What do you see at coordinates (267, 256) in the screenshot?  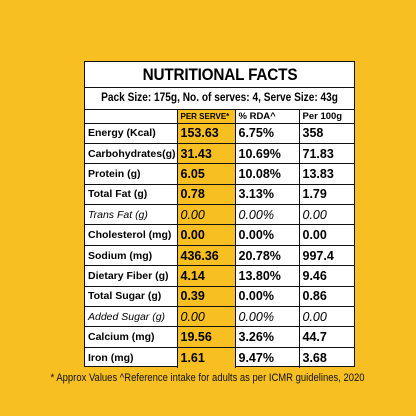 I see `rda-value: 20.78%` at bounding box center [267, 256].